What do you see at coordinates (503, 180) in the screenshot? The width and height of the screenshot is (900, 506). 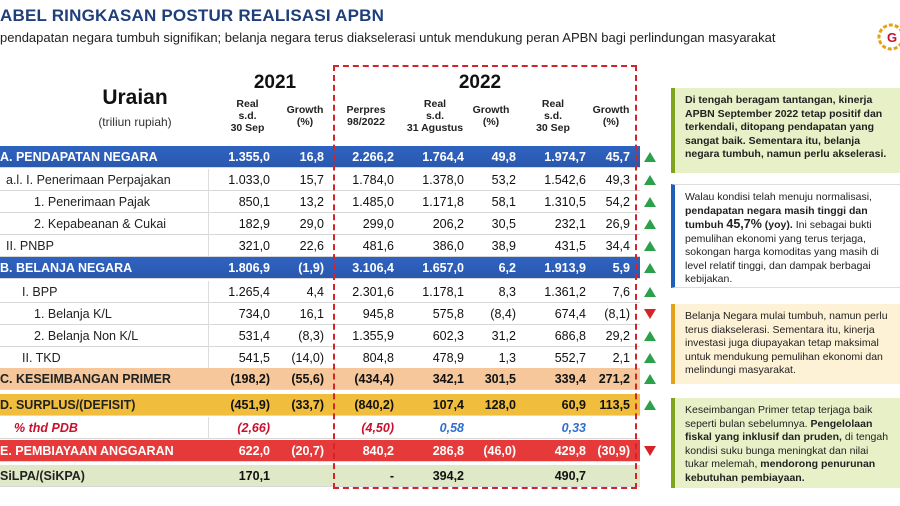 I see `table-cell: 53,2` at bounding box center [503, 180].